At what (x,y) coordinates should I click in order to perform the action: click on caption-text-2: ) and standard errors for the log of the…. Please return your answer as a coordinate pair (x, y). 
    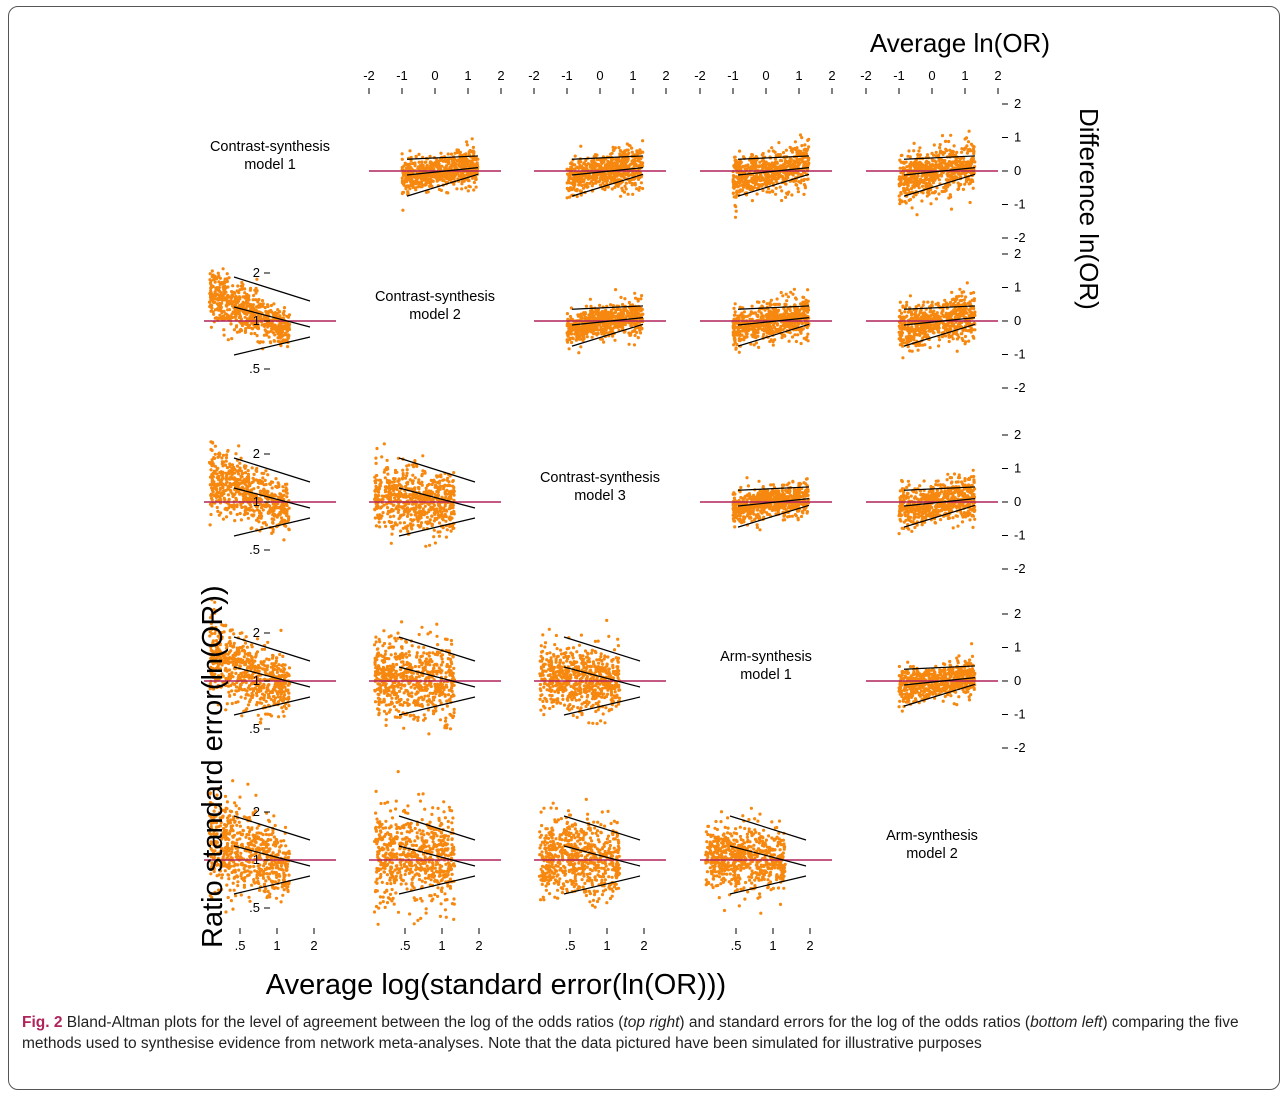
    Looking at the image, I should click on (855, 1022).